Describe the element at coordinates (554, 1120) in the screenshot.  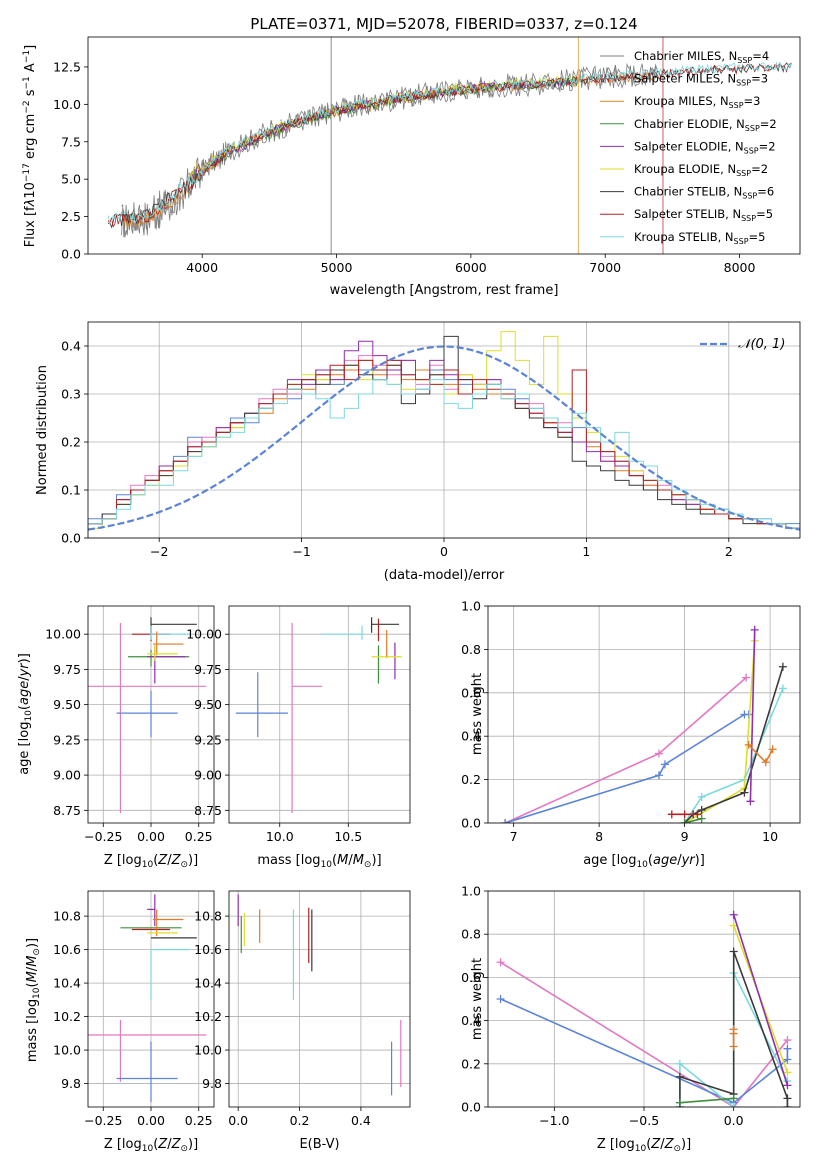
I see `weight-vs-Z-xtick-label: −1.0` at that location.